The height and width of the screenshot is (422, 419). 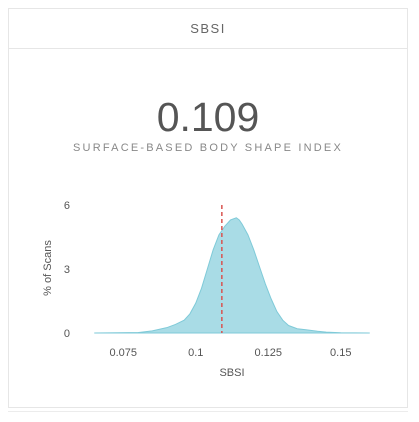 What do you see at coordinates (67, 334) in the screenshot?
I see `y-tick-label: 0` at bounding box center [67, 334].